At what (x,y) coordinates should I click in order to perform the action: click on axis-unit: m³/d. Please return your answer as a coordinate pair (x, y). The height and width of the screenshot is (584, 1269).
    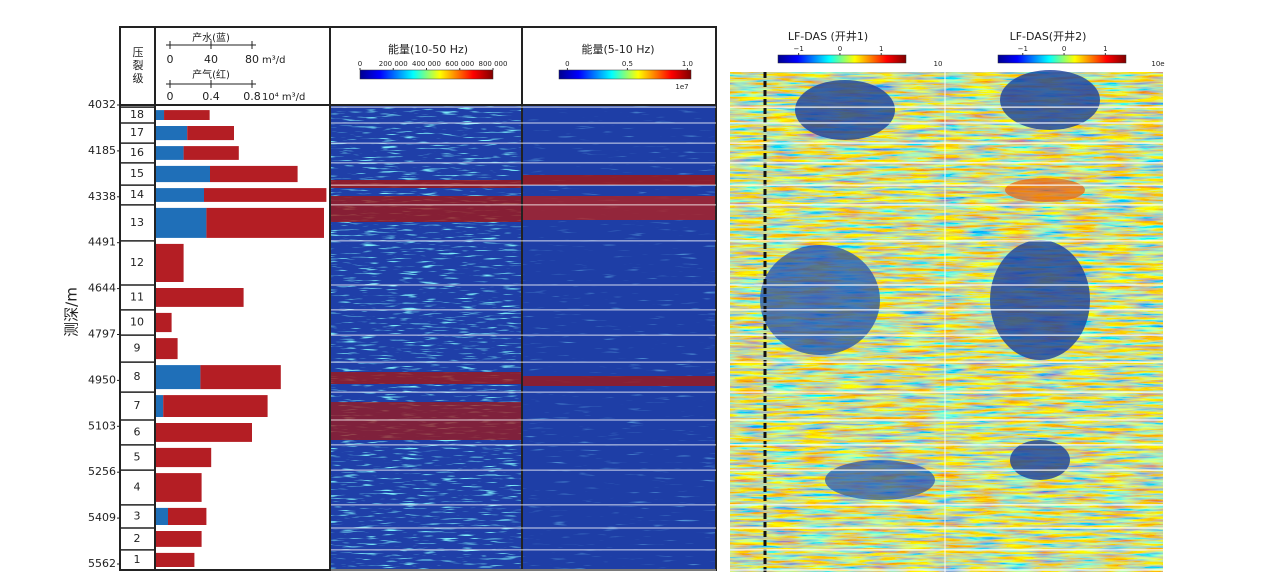
    Looking at the image, I should click on (273, 60).